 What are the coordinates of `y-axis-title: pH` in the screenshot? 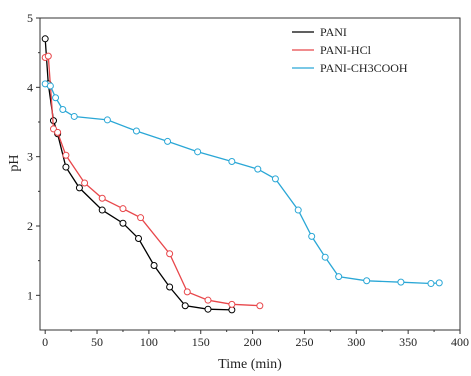 It's located at (14, 162).